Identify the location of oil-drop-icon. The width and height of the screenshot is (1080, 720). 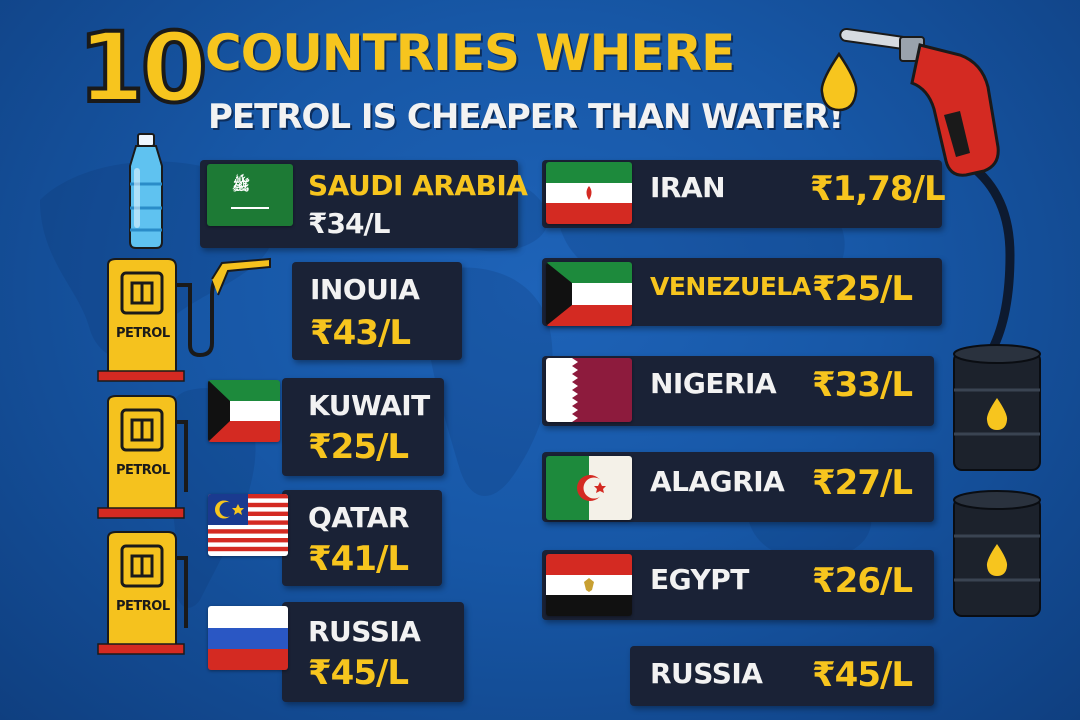
(839, 82).